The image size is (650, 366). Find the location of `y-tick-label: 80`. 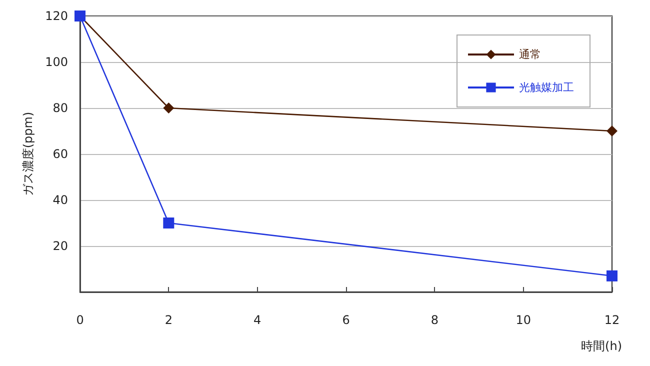

y-tick-label: 80 is located at coordinates (60, 108).